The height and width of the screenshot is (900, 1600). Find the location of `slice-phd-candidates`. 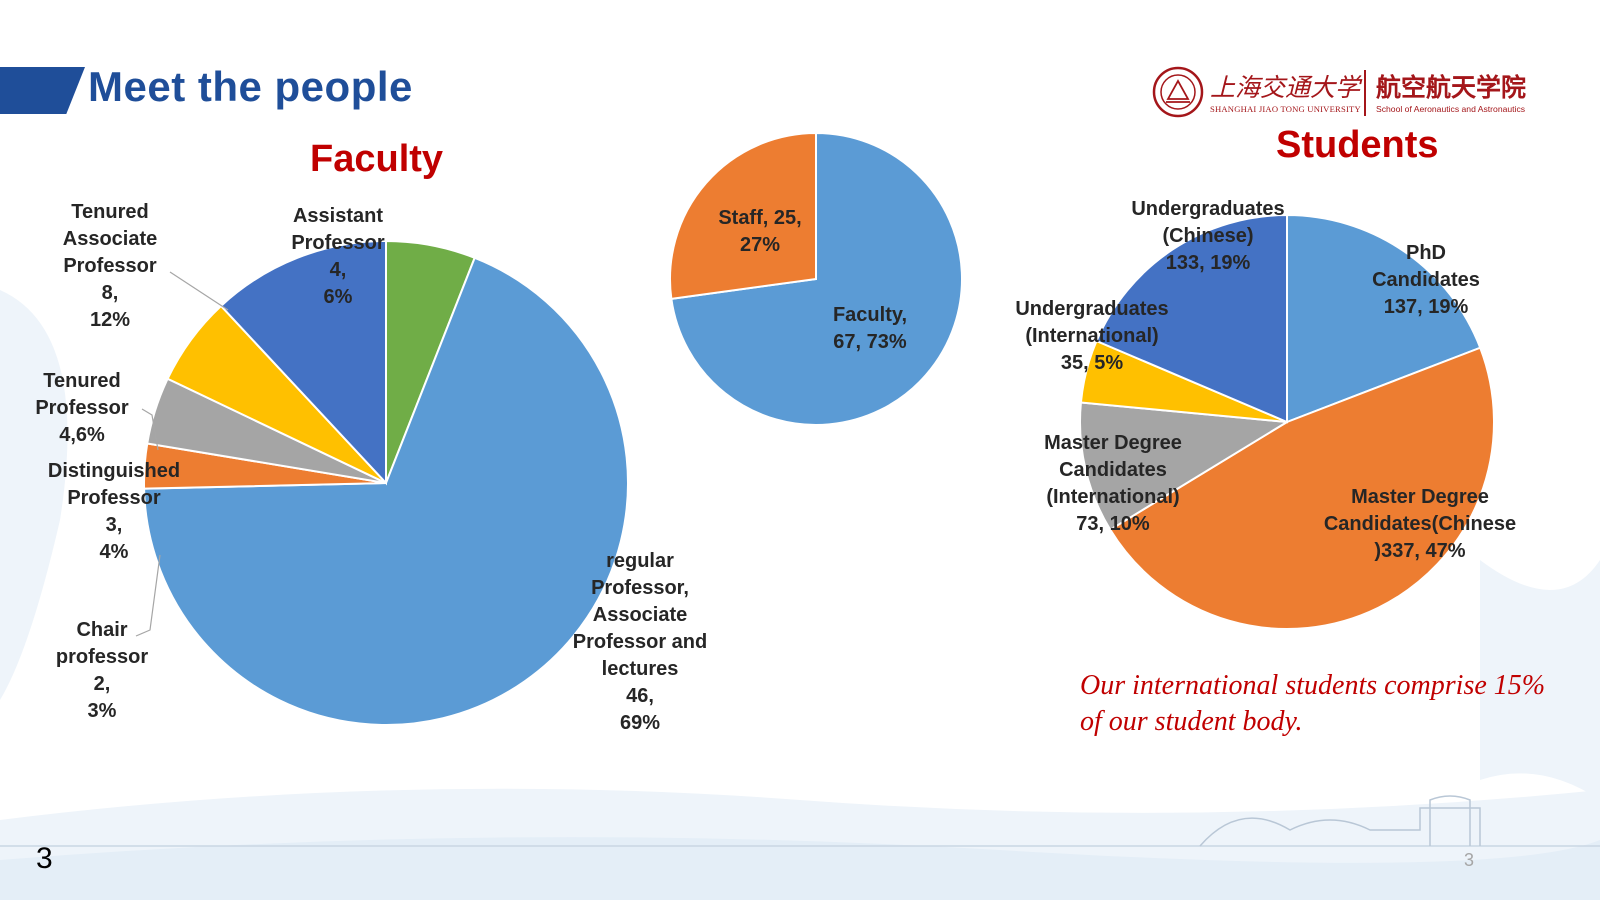

slice-phd-candidates is located at coordinates (1384, 318).